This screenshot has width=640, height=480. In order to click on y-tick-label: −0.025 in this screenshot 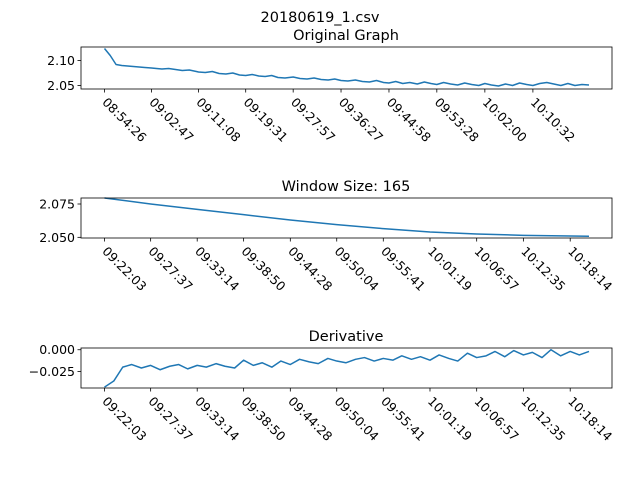, I will do `click(52, 371)`.